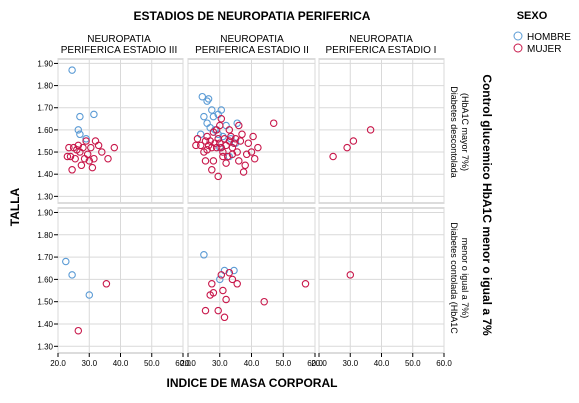 The height and width of the screenshot is (403, 579). I want to click on y-tick-label: 1.30, so click(45, 196).